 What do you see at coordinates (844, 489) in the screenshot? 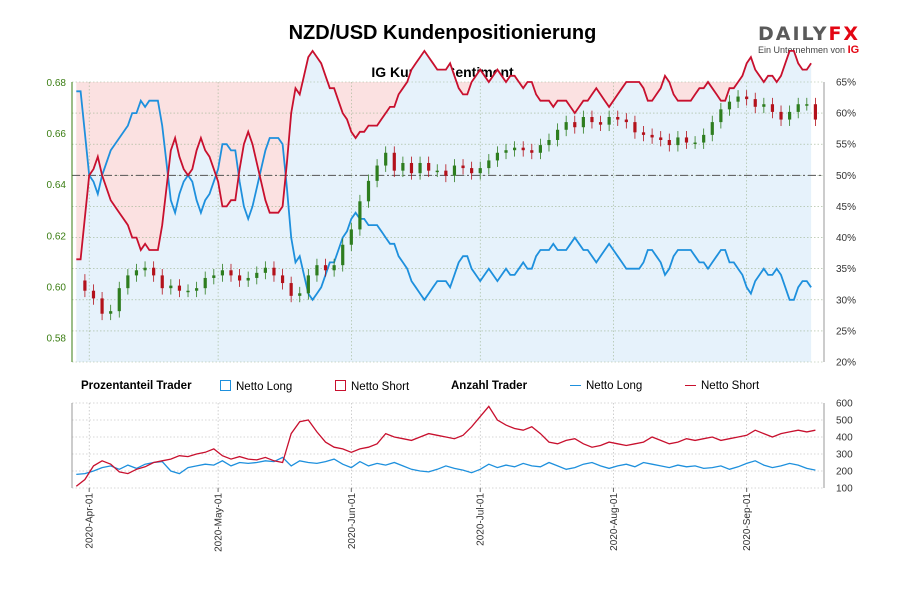
I see `count-tick-label: 100` at bounding box center [844, 489].